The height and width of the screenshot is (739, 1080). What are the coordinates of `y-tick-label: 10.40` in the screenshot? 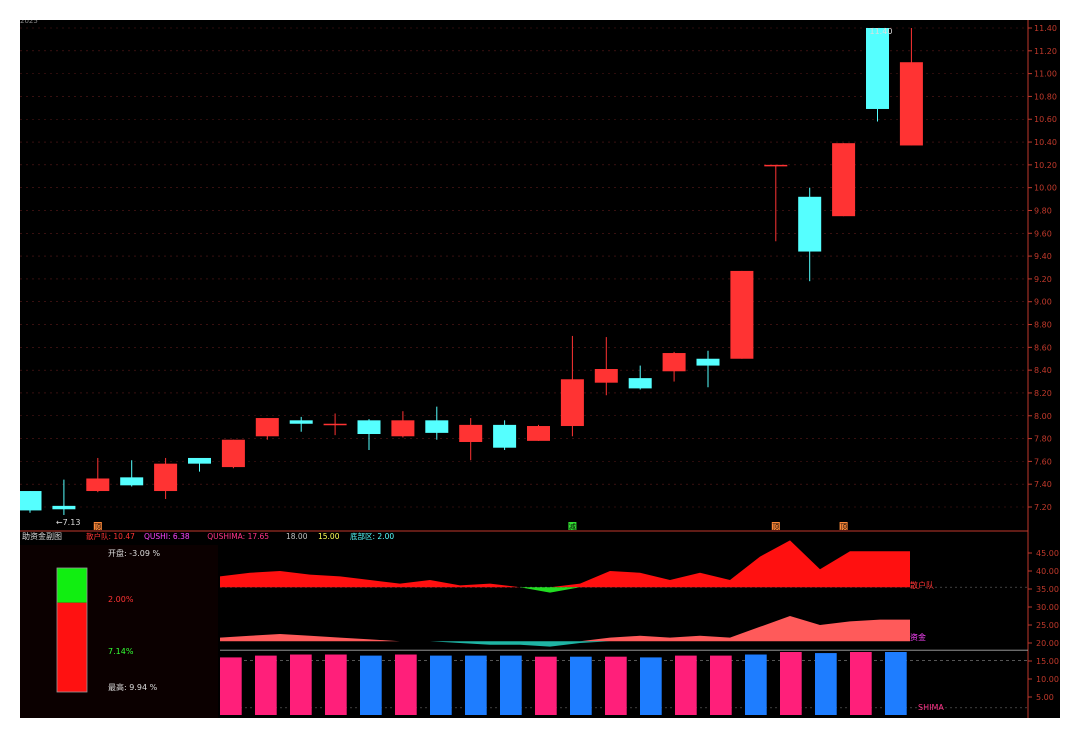 It's located at (1045, 142).